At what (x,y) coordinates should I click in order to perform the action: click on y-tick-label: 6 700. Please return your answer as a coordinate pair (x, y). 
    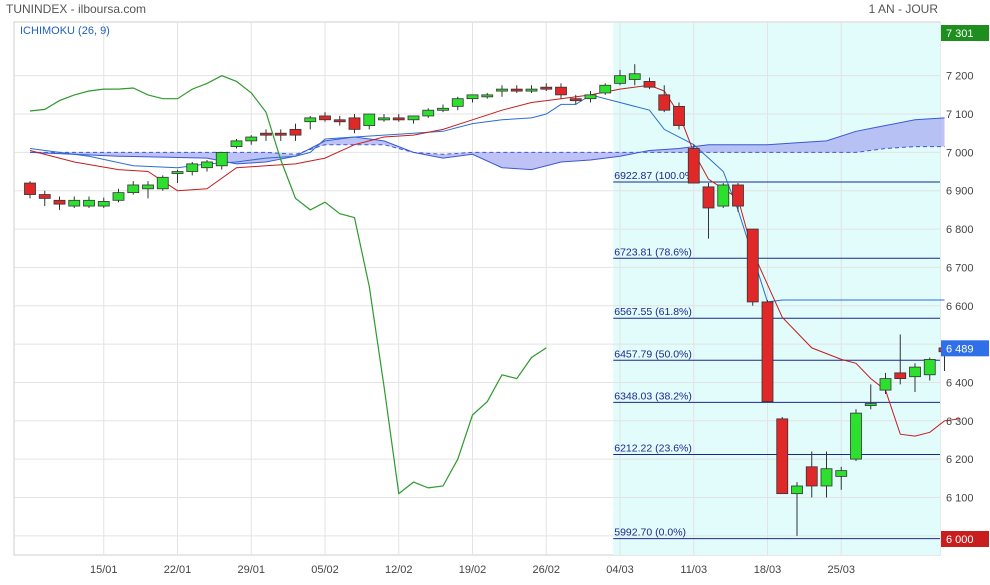
    Looking at the image, I should click on (960, 268).